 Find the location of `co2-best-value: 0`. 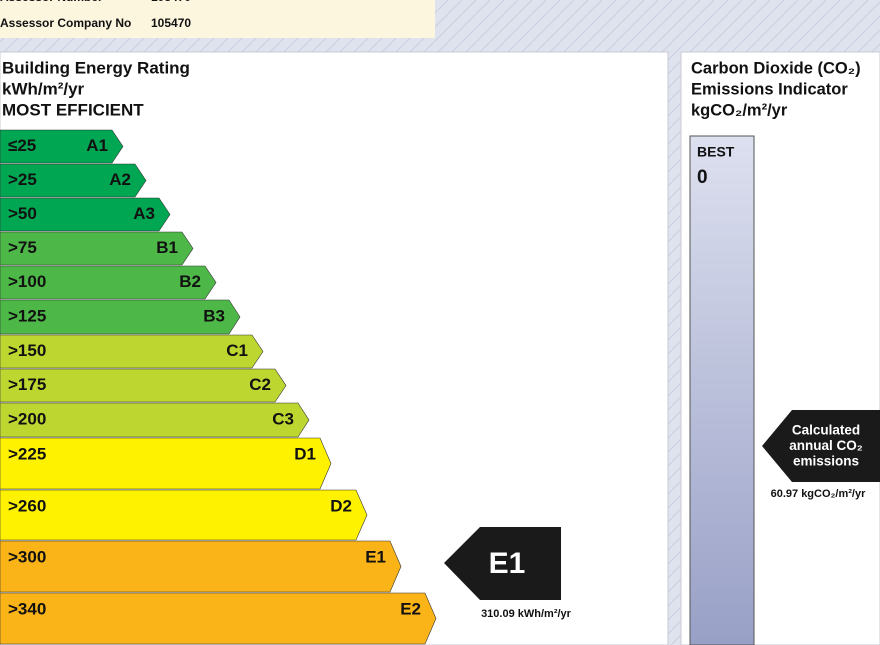

co2-best-value: 0 is located at coordinates (702, 177).